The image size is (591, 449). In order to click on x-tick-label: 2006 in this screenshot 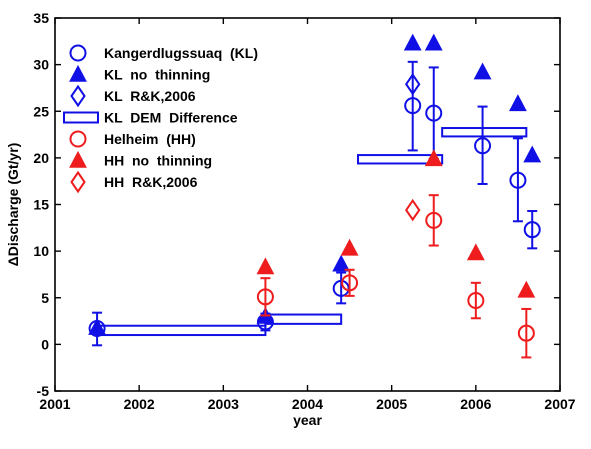, I will do `click(475, 404)`.